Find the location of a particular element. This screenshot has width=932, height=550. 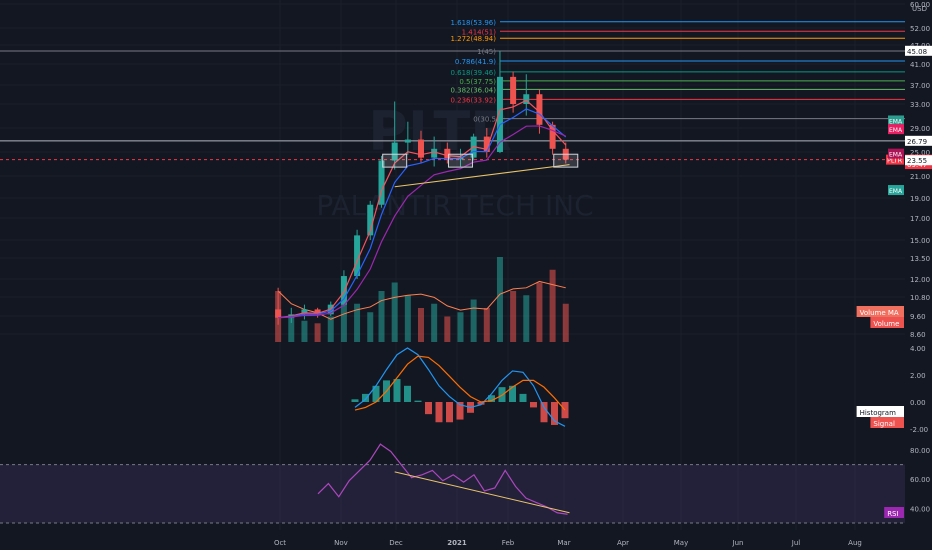

time-tick: Jul is located at coordinates (796, 543).